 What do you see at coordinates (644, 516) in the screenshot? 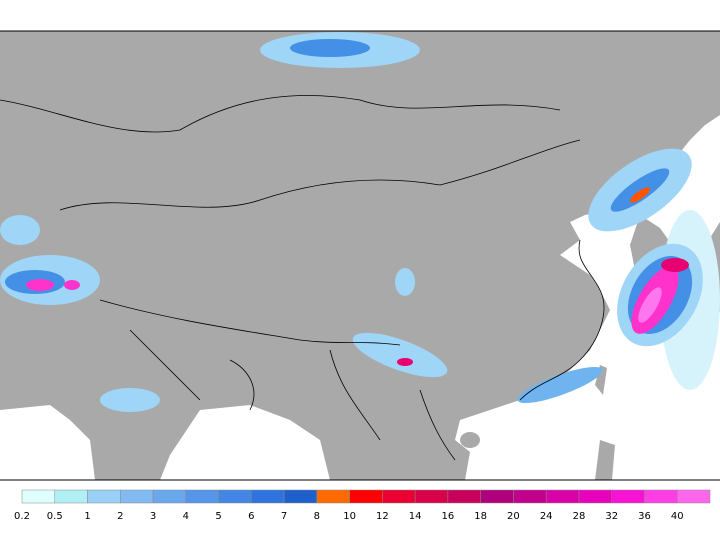
I see `legend-level: 36` at bounding box center [644, 516].